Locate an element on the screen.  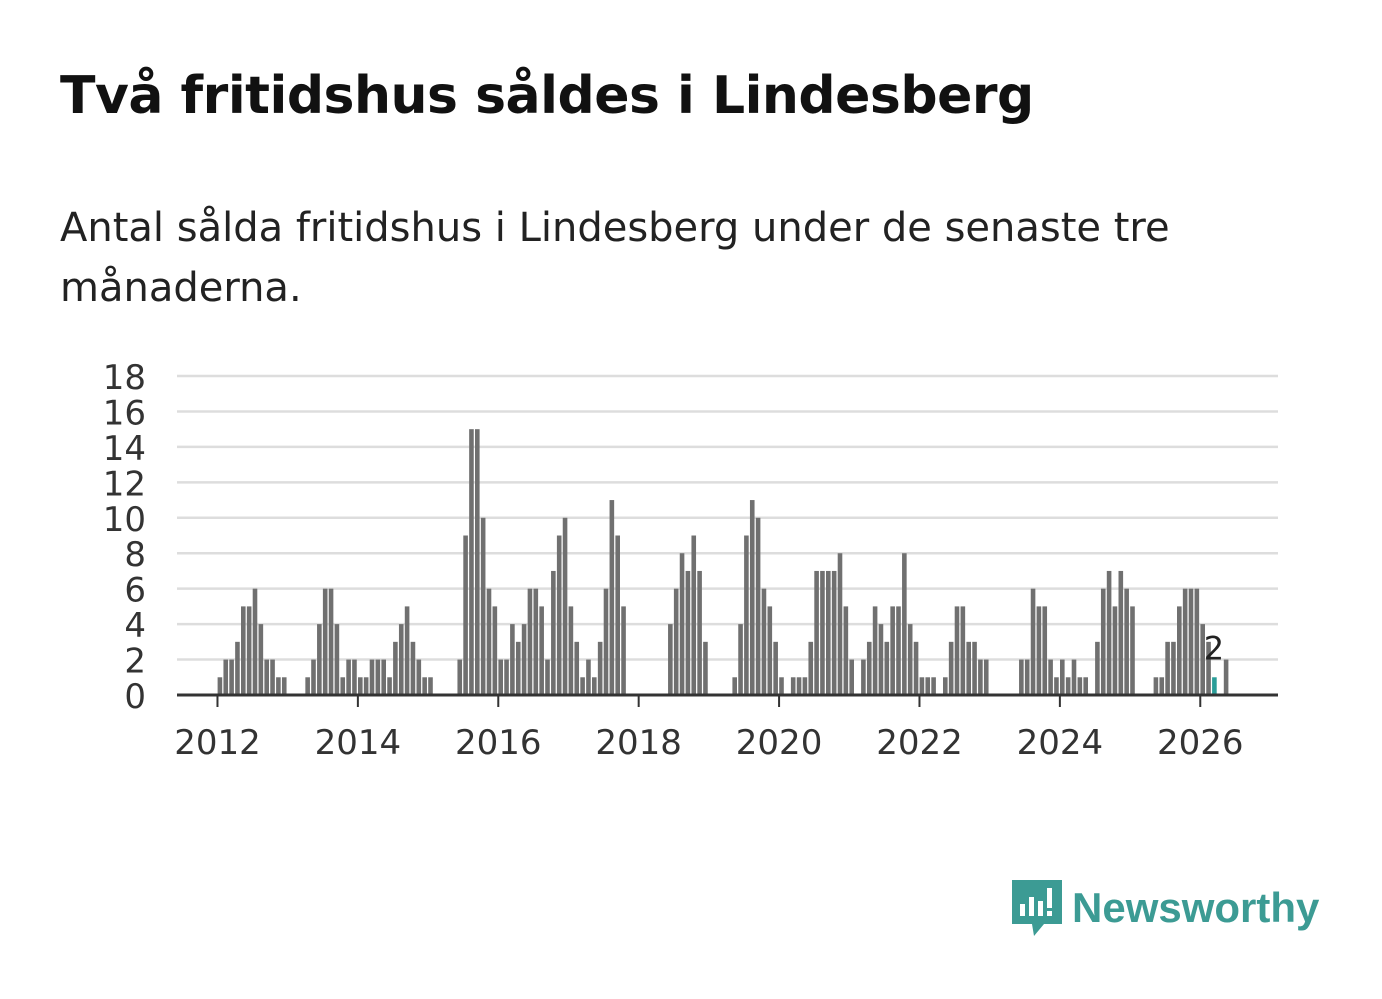
x-tick-label: 2016 is located at coordinates (498, 743).